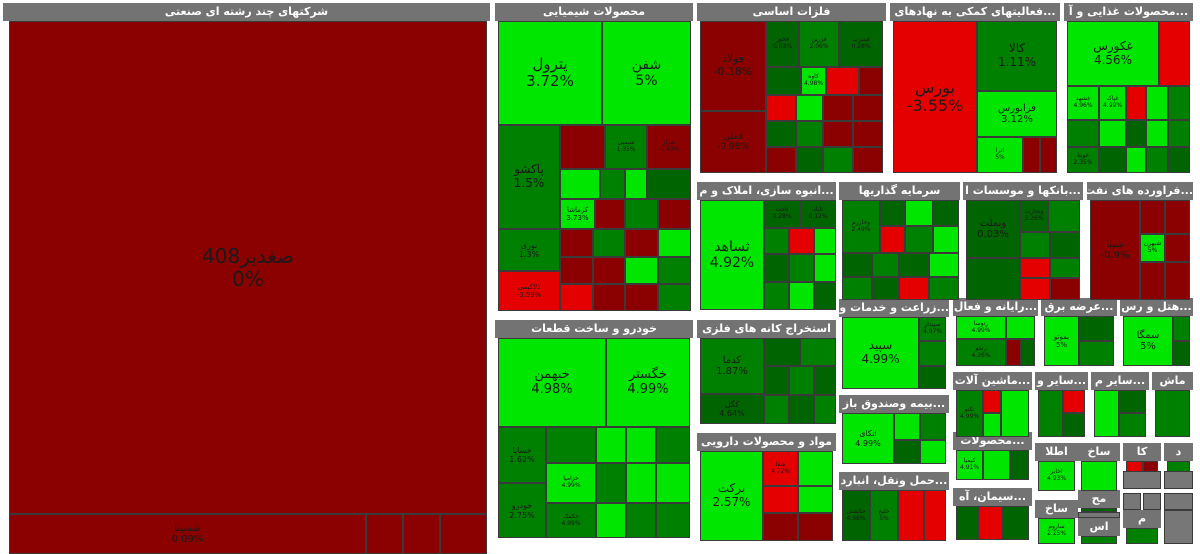 This screenshot has width=1200, height=554. What do you see at coordinates (780, 468) in the screenshot?
I see `stock-tile: شفا 4.72%` at bounding box center [780, 468].